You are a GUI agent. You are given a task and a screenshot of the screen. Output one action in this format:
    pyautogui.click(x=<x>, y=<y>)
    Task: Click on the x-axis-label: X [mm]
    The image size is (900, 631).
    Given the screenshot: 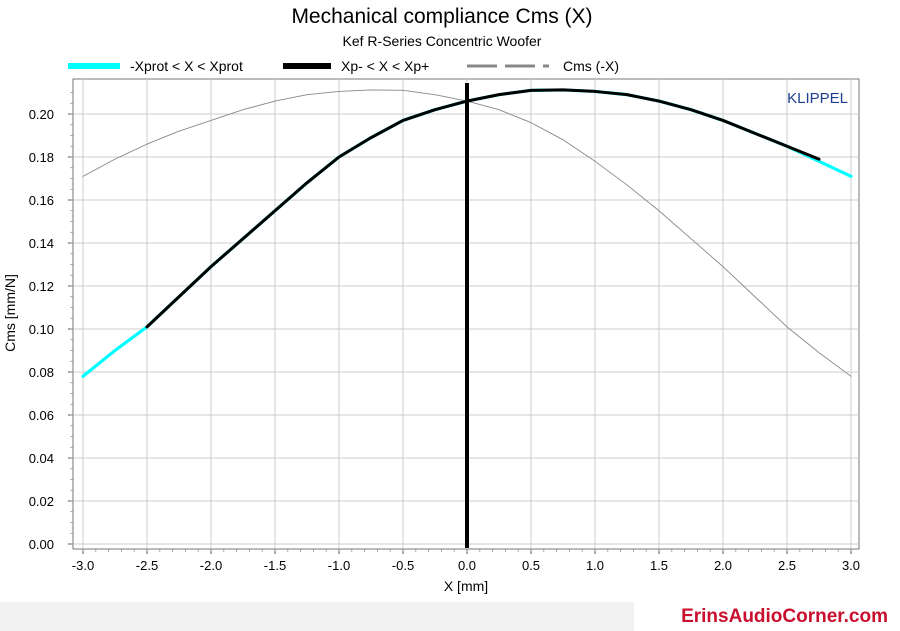 What is the action you would take?
    pyautogui.click(x=466, y=586)
    